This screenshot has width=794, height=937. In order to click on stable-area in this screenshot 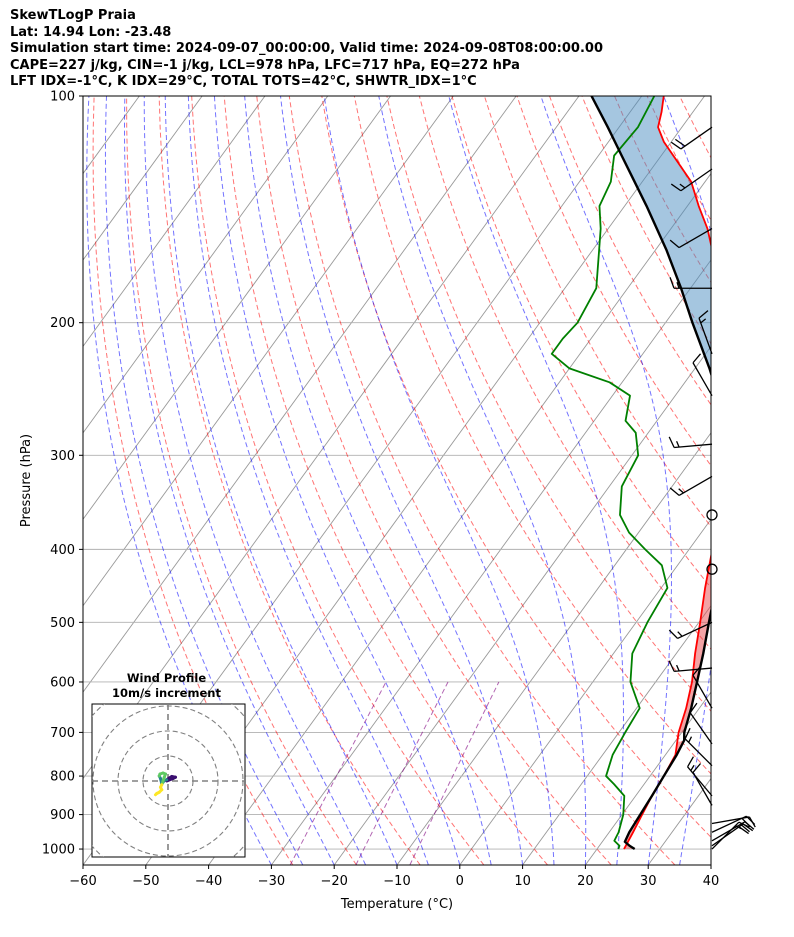, I will do `click(651, 235)`.